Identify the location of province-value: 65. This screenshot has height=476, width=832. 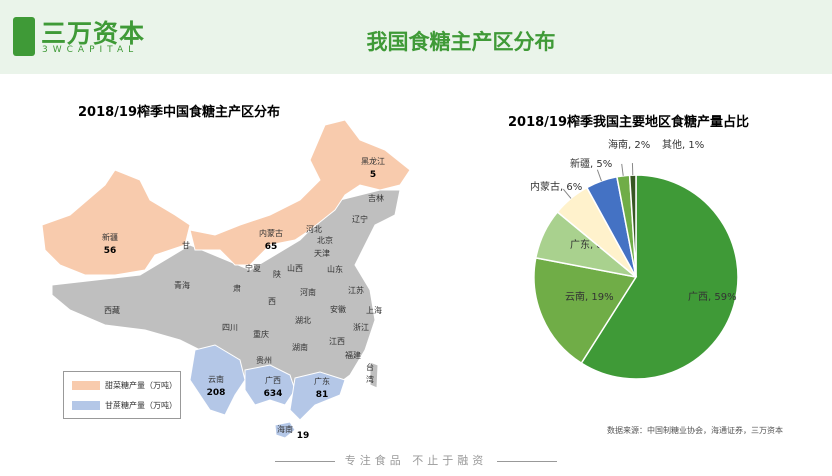
(271, 247).